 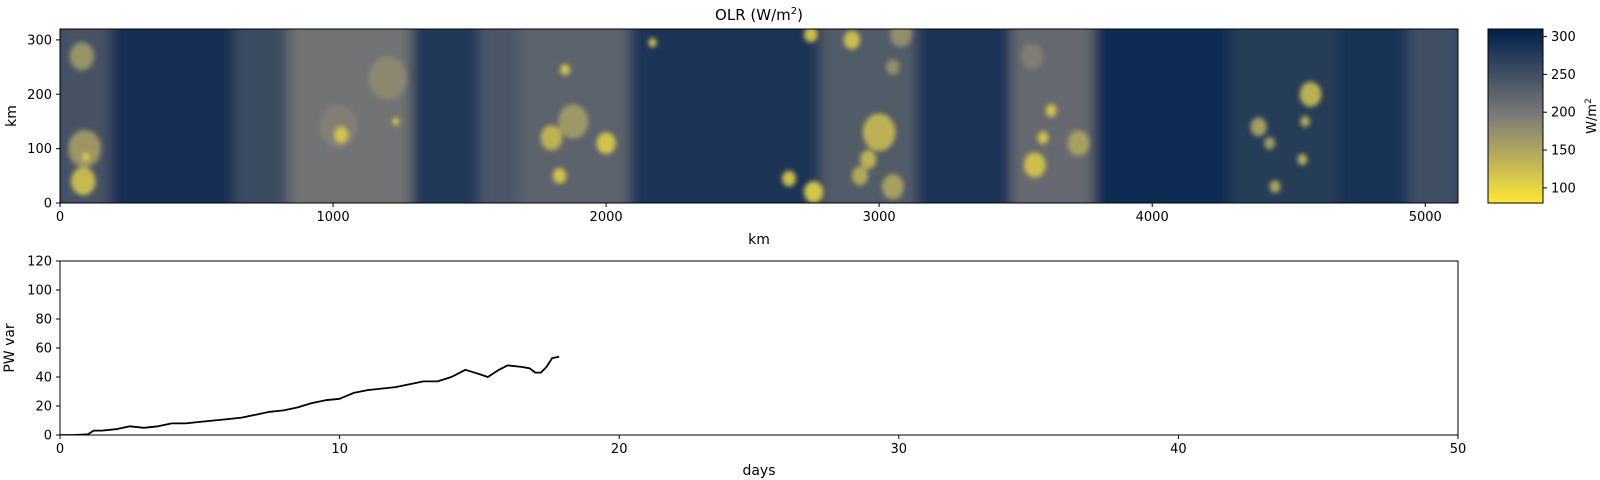 I want to click on heatmap-x-tick-label: 4000, so click(x=1152, y=217).